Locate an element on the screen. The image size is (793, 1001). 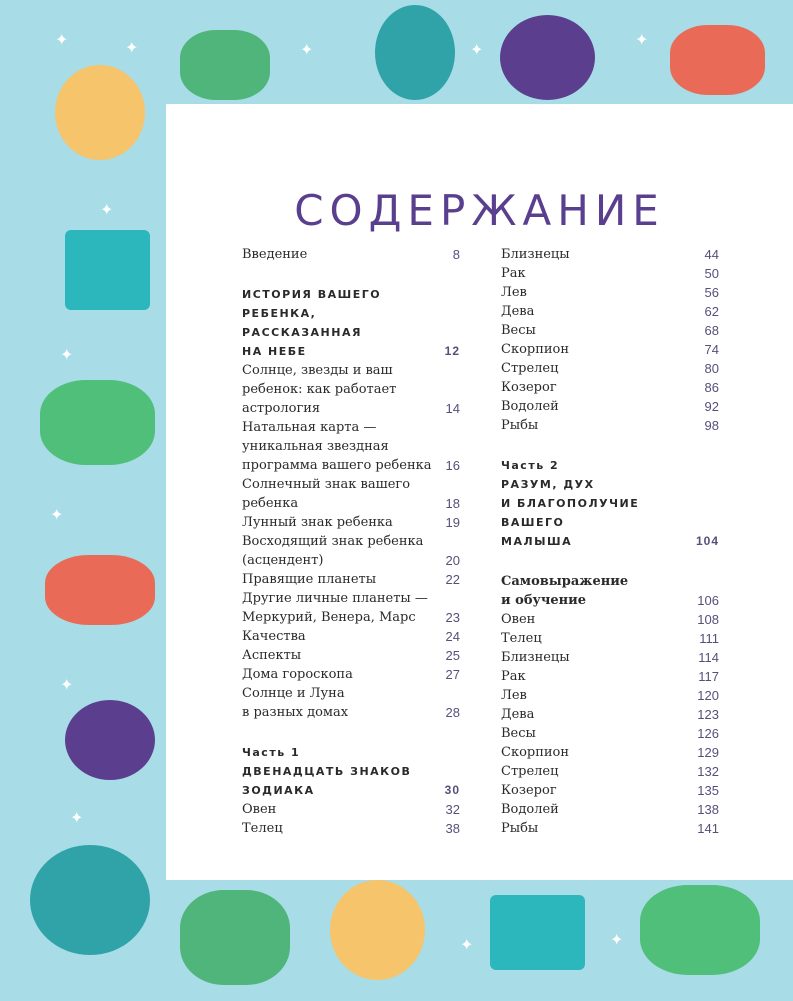
galaxy-stone-illustration is located at coordinates (547, 57).